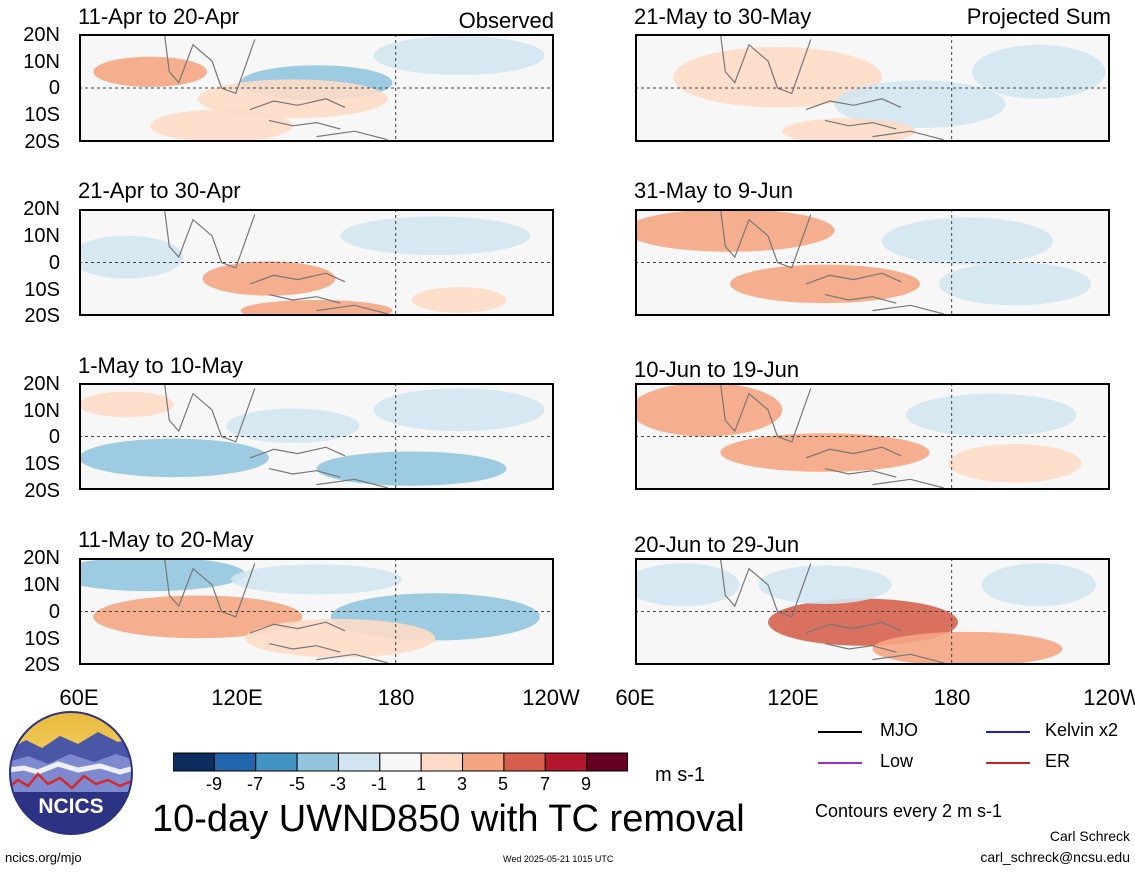 This screenshot has width=1135, height=872. Describe the element at coordinates (1089, 836) in the screenshot. I see `author-name: Carl Schreck` at that location.